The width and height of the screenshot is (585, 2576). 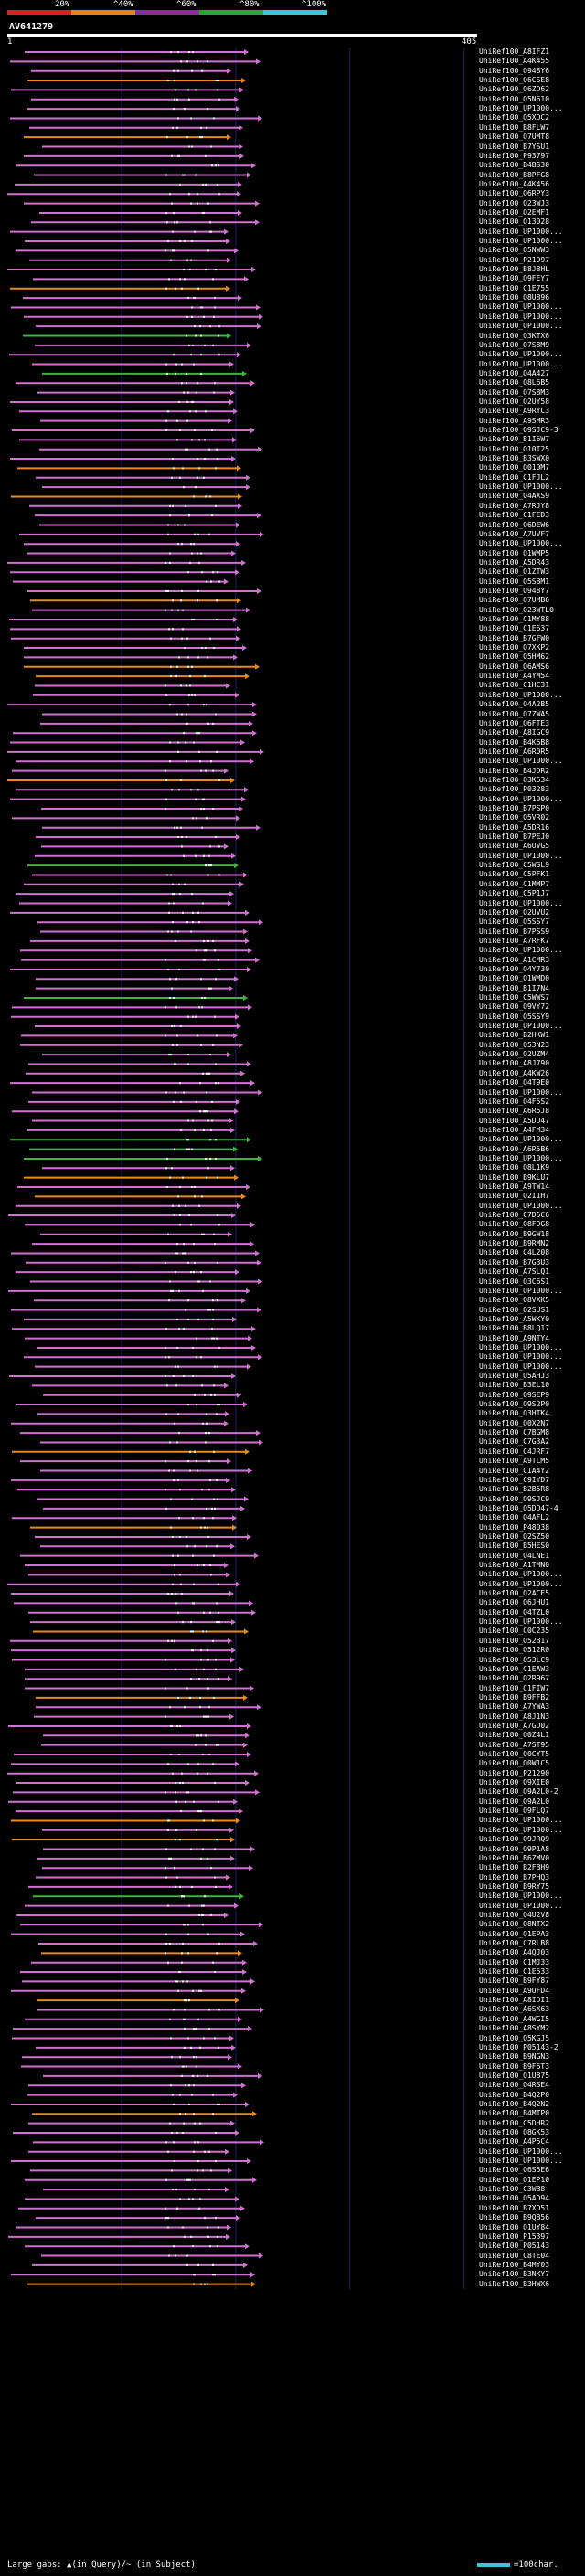 What do you see at coordinates (514, 2075) in the screenshot?
I see `hit-label: UniRef100_Q1U875` at bounding box center [514, 2075].